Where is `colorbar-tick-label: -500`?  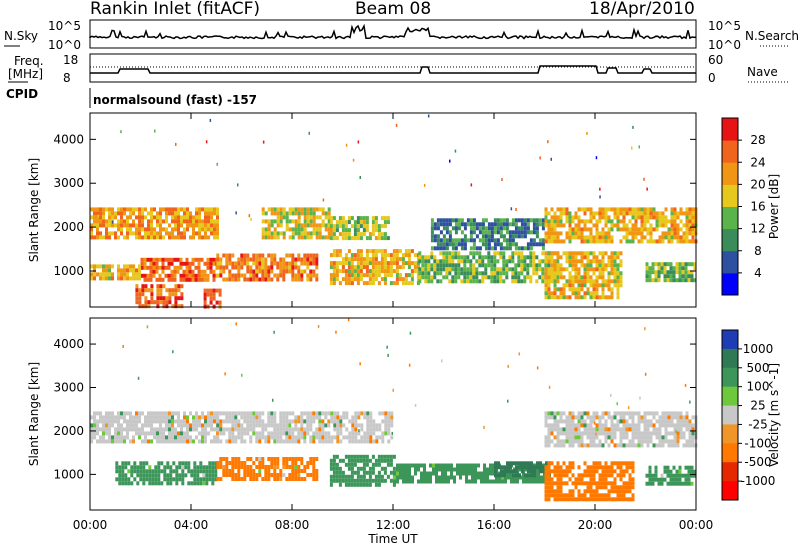 colorbar-tick-label: -500 is located at coordinates (757, 462).